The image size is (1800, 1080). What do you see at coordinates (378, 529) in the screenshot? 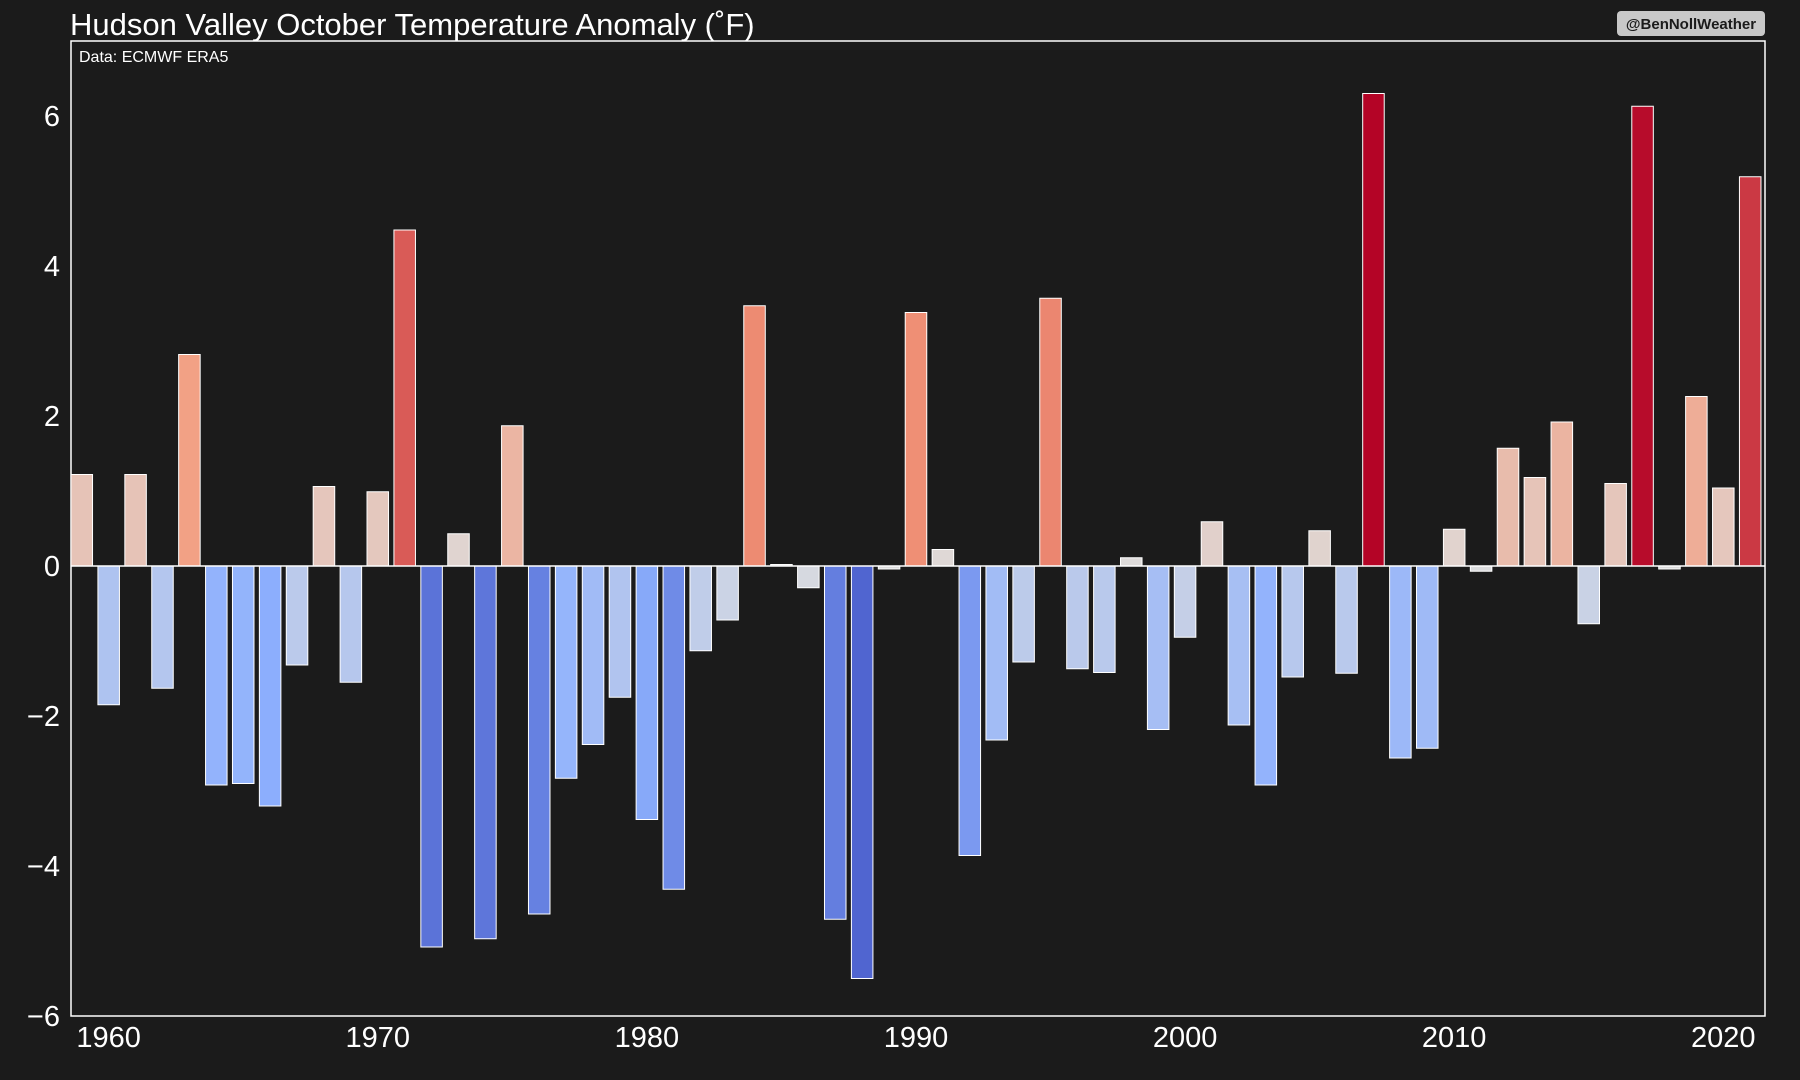
I see `bar-1970` at bounding box center [378, 529].